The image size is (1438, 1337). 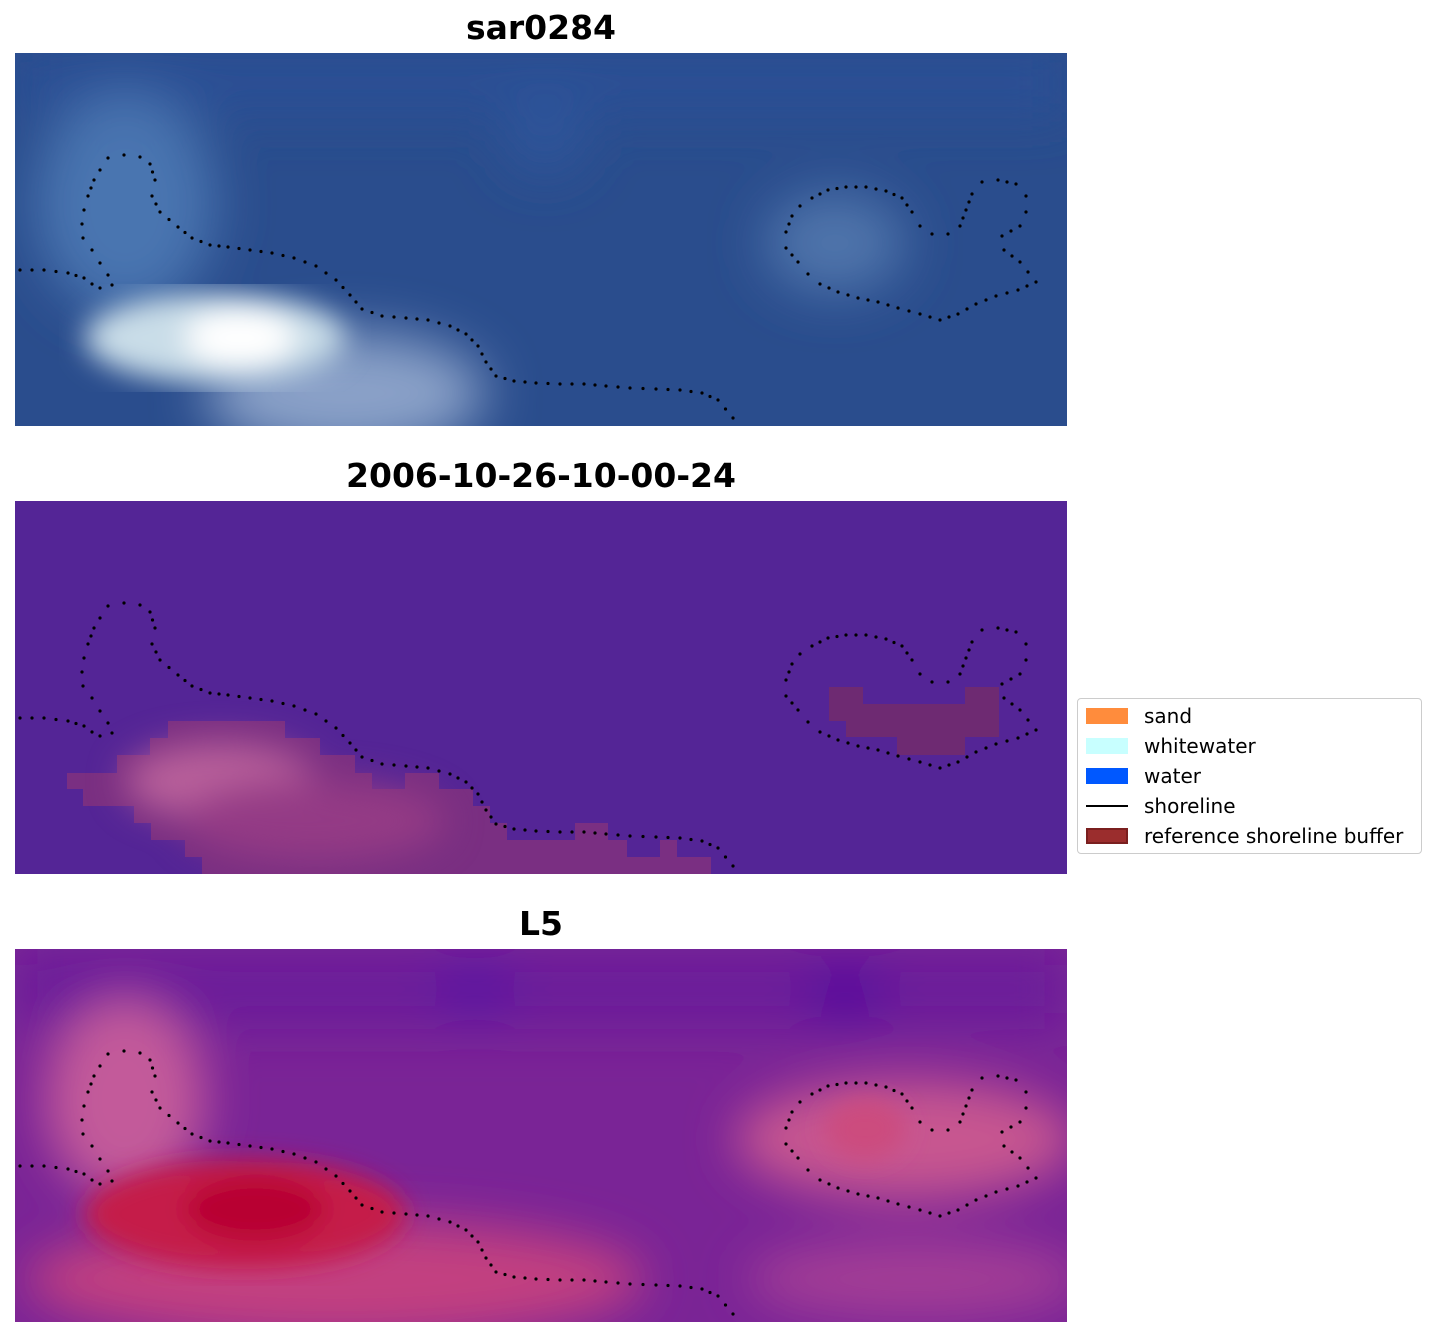 I want to click on legend-label: reference shoreline buffer, so click(x=1274, y=836).